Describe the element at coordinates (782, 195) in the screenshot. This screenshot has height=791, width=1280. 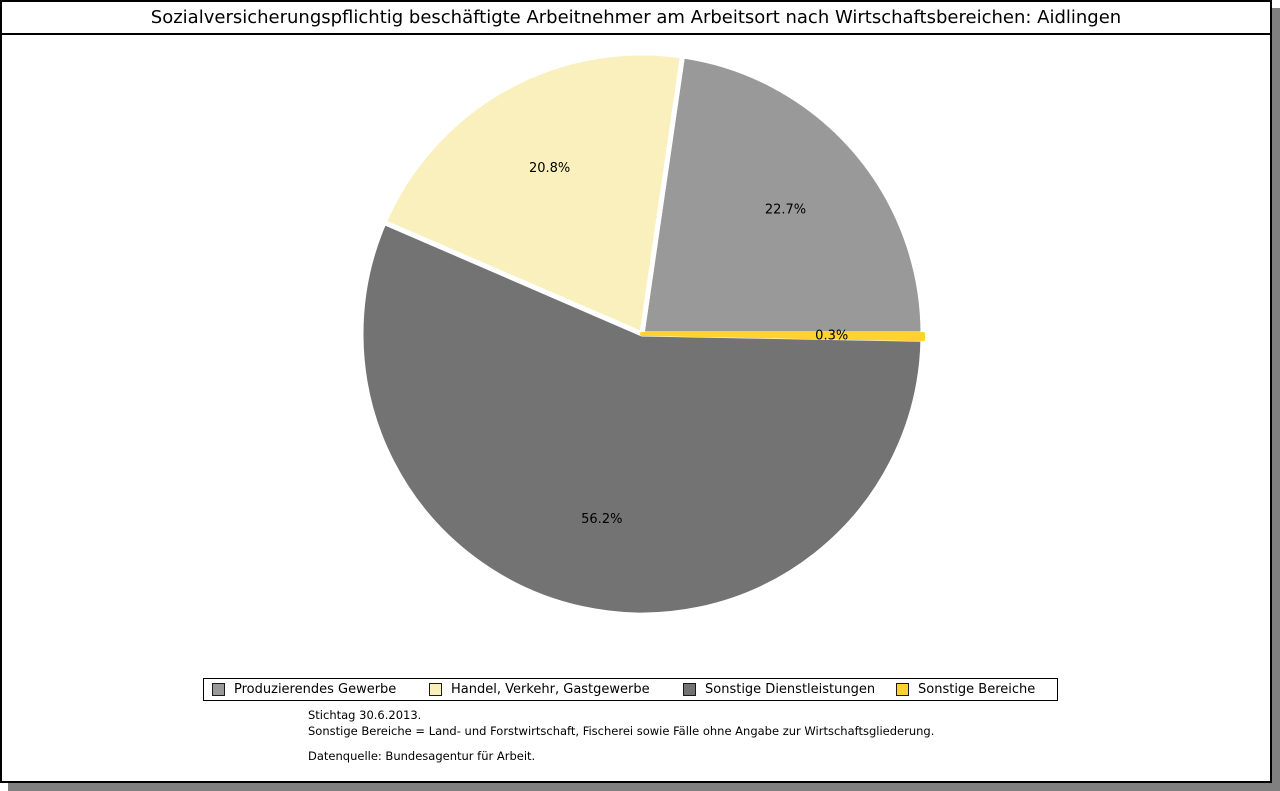
I see `pie-slice-produzierendes-gewerbe` at that location.